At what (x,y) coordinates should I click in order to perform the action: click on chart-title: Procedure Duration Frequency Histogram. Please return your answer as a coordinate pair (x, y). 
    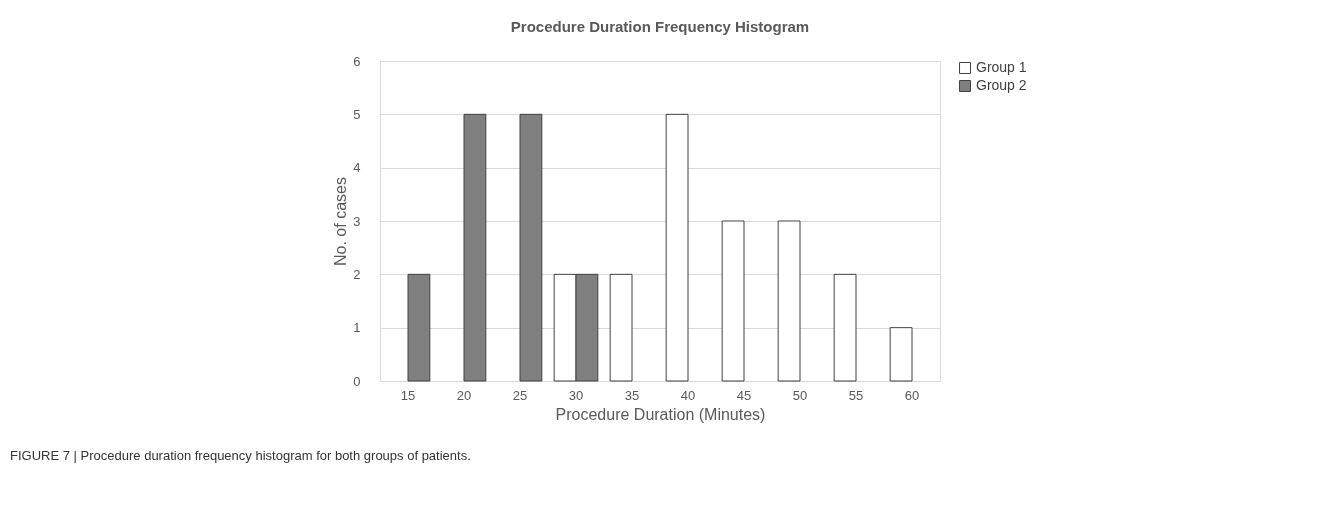
    Looking at the image, I should click on (660, 26).